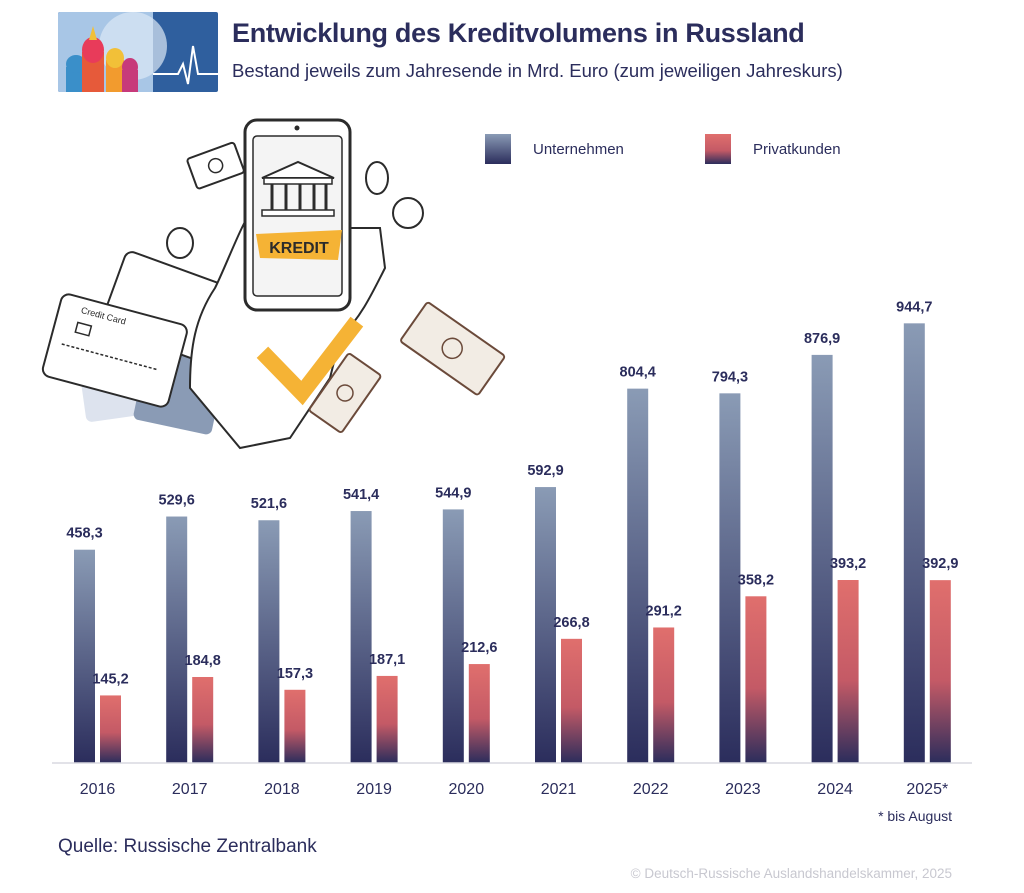 The image size is (1024, 893). I want to click on data-label-unternehmen-2025: 944,7, so click(914, 307).